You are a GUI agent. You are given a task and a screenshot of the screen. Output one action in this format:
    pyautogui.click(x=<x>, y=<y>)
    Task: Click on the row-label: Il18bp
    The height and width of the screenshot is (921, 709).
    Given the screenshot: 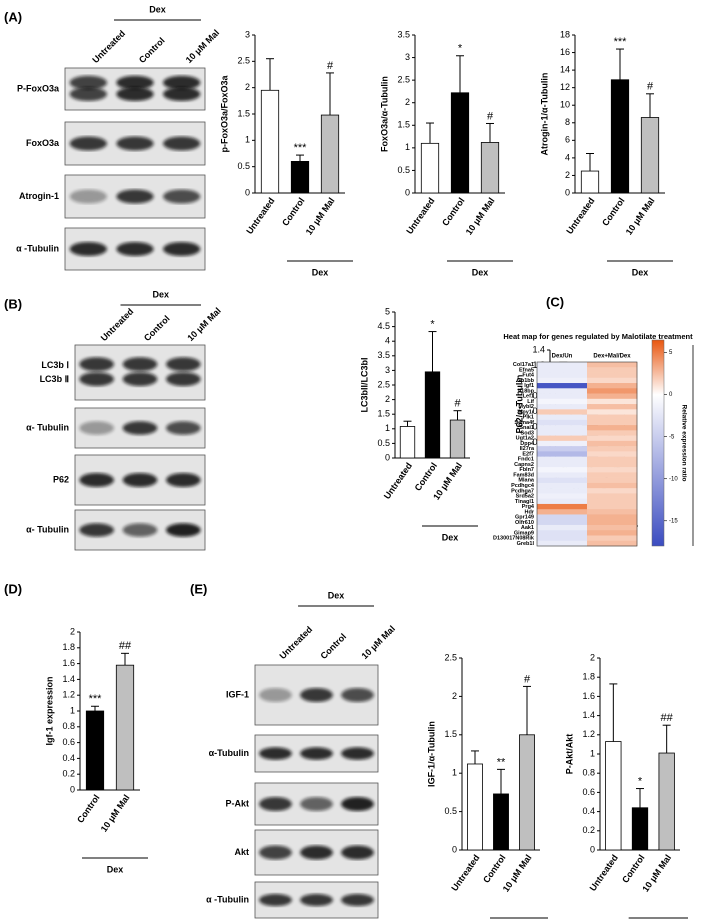 What is the action you would take?
    pyautogui.click(x=526, y=391)
    